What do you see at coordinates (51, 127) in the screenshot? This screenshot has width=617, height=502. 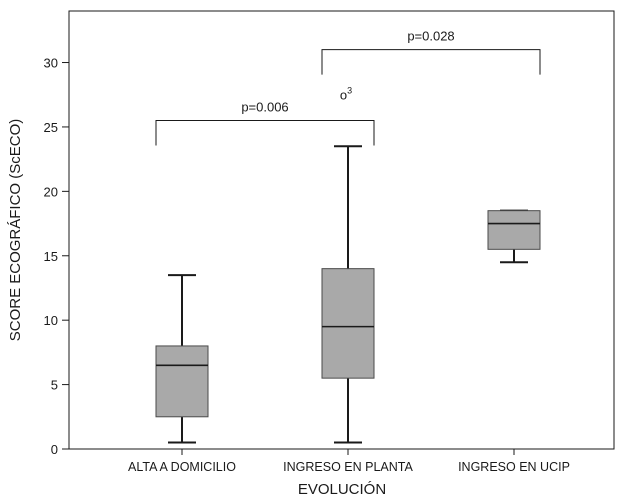 I see `y-tick-label: 25` at bounding box center [51, 127].